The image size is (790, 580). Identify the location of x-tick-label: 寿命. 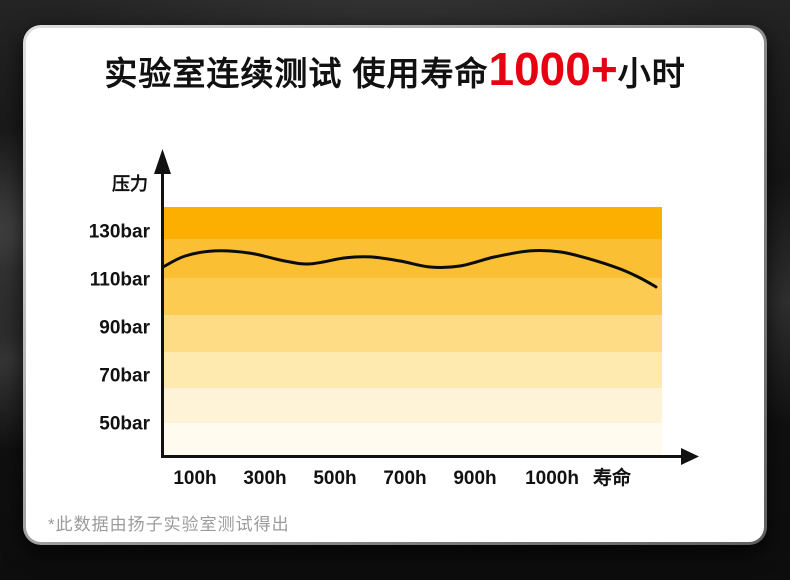
(612, 477).